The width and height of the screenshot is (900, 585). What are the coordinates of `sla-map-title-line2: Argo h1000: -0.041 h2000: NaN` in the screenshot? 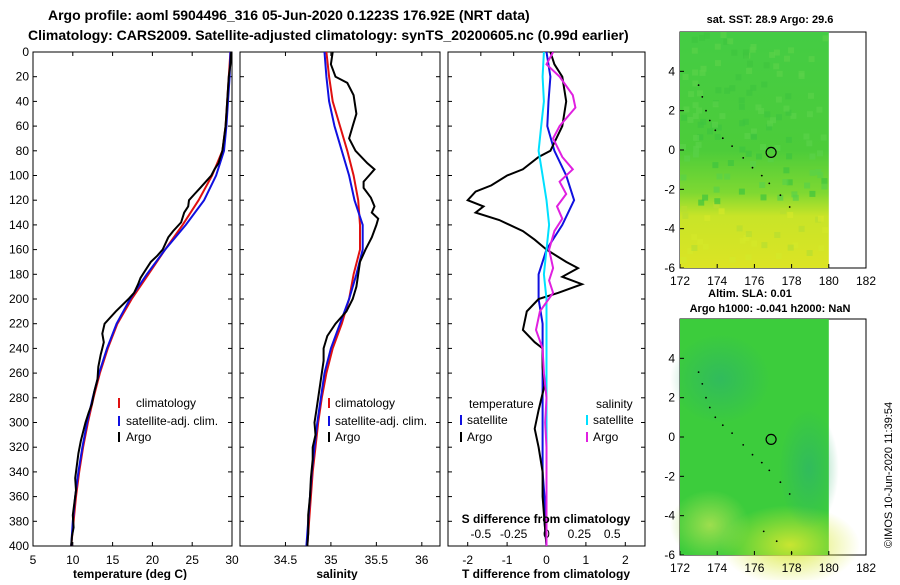 It's located at (770, 309).